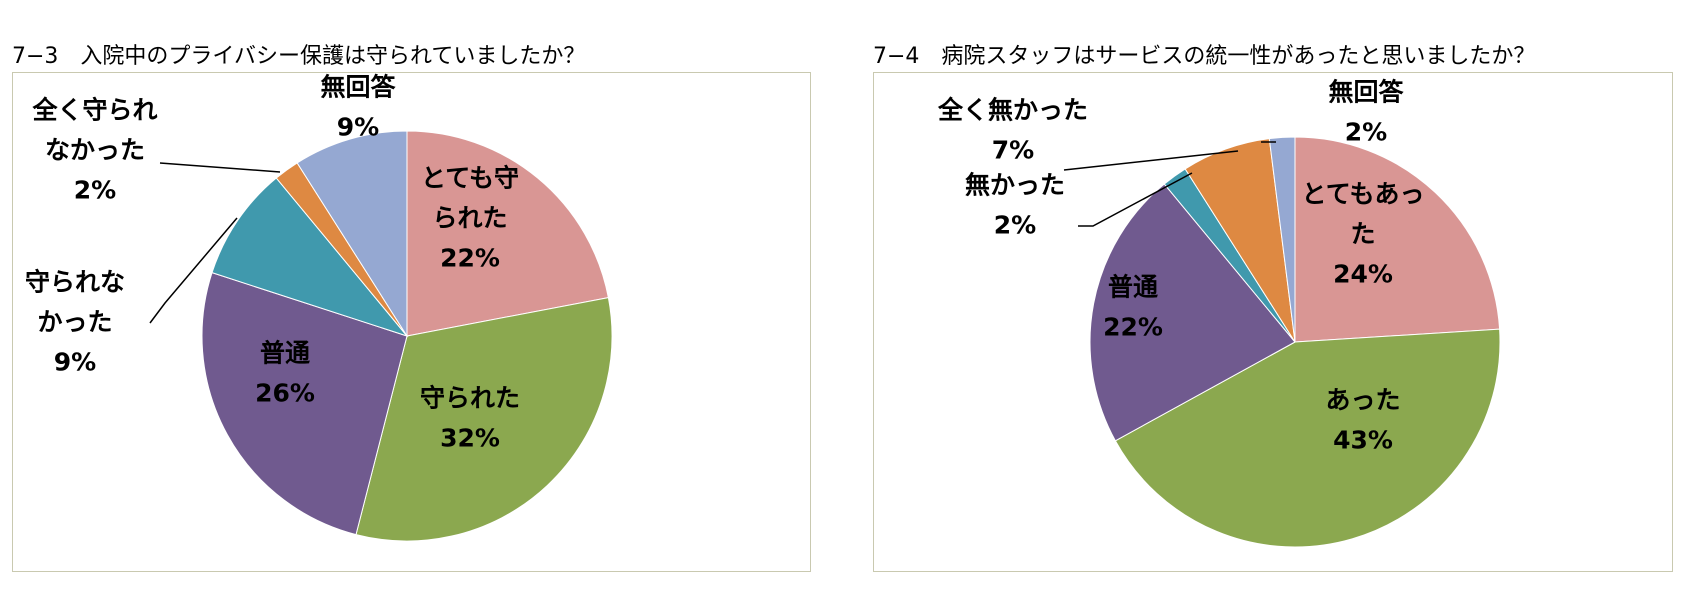  Describe the element at coordinates (1362, 194) in the screenshot. I see `data-label-line: とてもあっ` at that location.